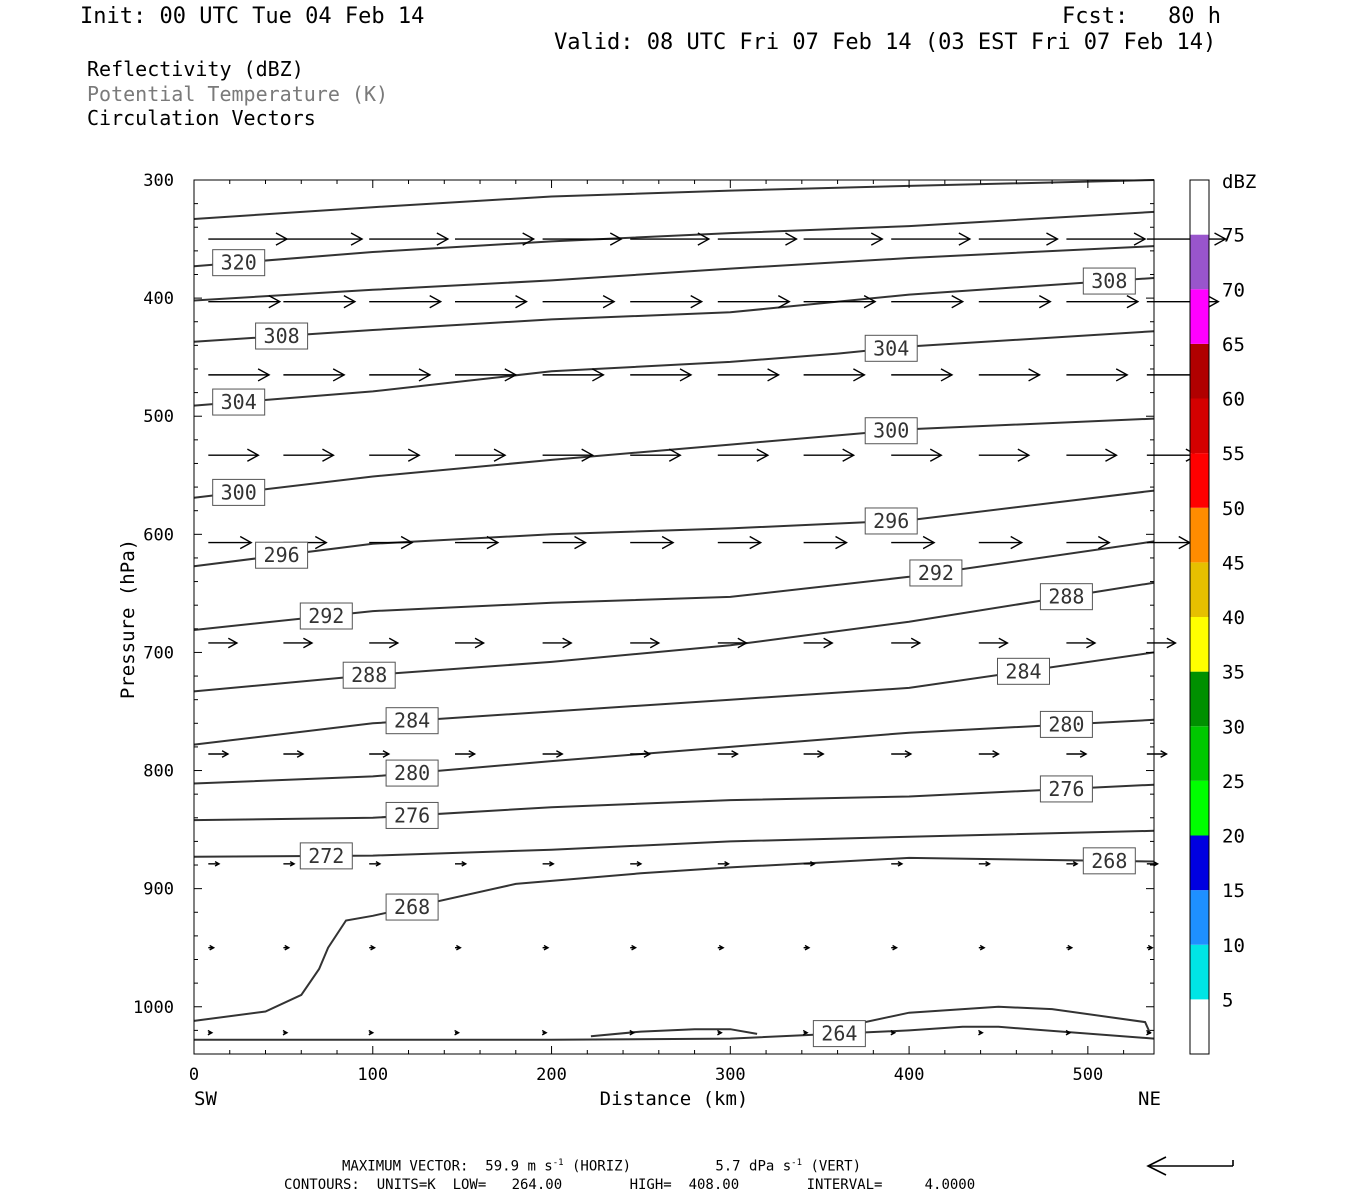 This screenshot has width=1350, height=1200. What do you see at coordinates (597, 1166) in the screenshot?
I see `max-vector-horiz-tag: (HORIZ)` at bounding box center [597, 1166].